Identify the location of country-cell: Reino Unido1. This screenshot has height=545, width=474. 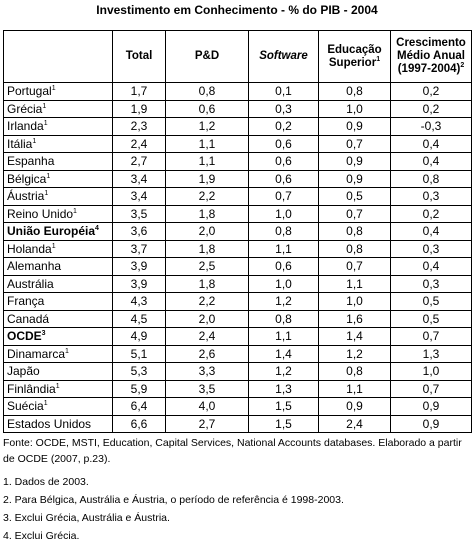
(58, 213).